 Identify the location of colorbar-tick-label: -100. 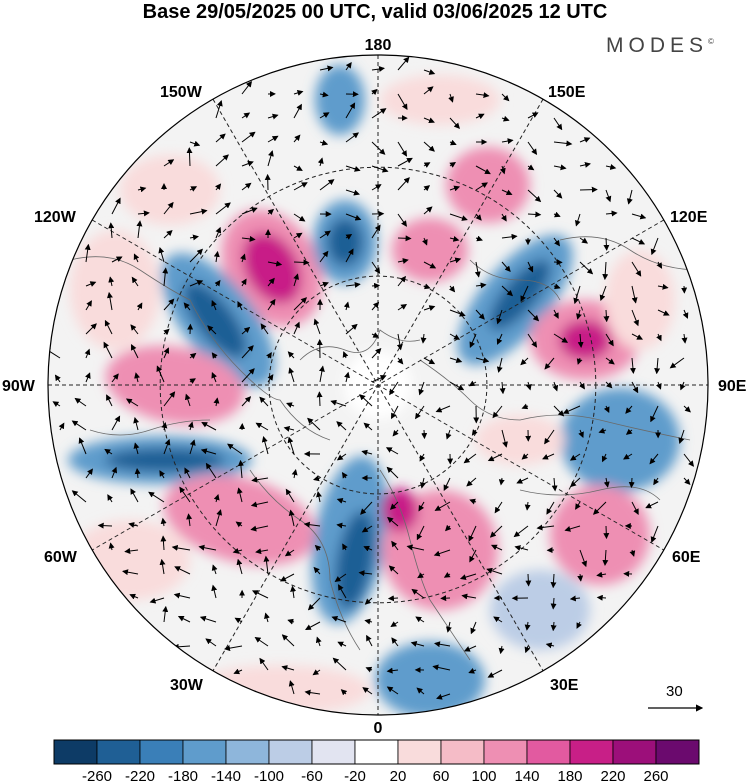
(269, 775).